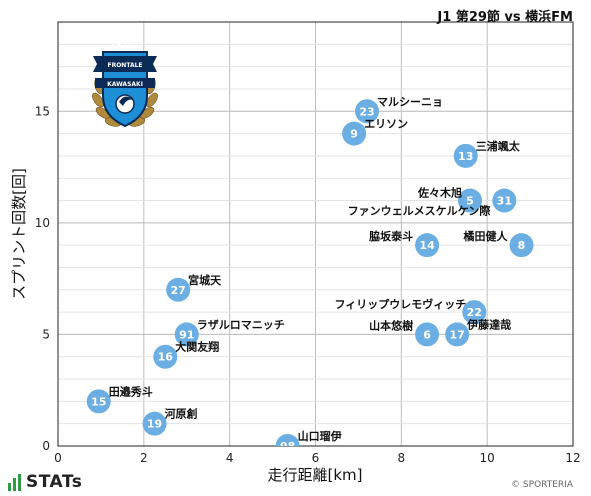 This screenshot has width=591, height=496. I want to click on point-name-label: ラザルロマニッチ, so click(241, 324).